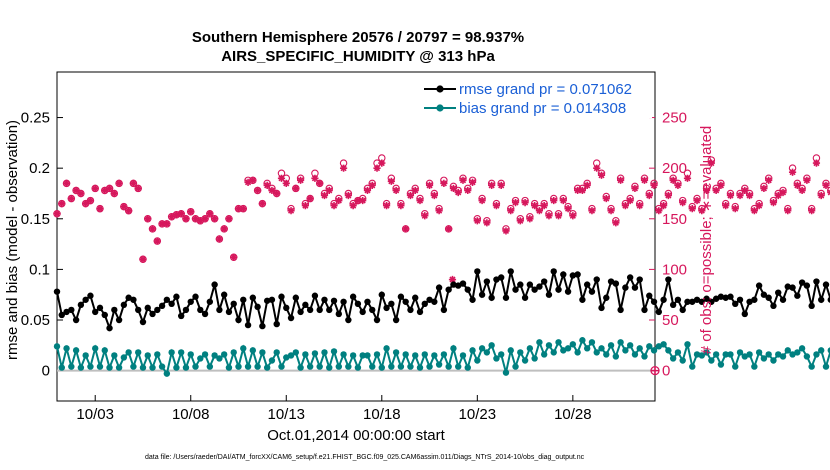  I want to click on y-right-tick-label: 100, so click(674, 269).